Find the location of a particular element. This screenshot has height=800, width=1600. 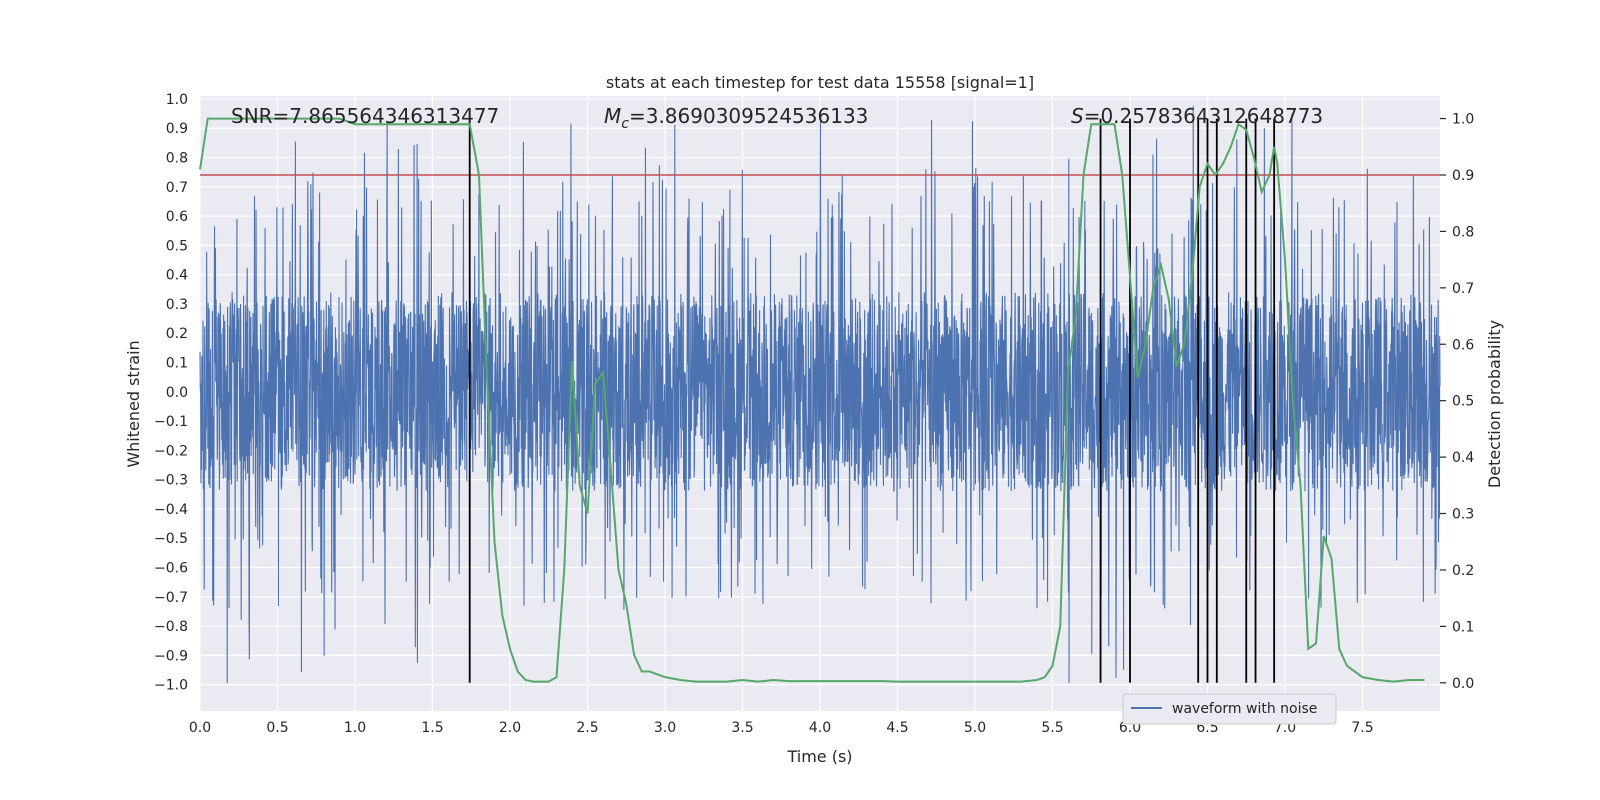

y-tick-label-right-1: 0.1 is located at coordinates (1463, 627).